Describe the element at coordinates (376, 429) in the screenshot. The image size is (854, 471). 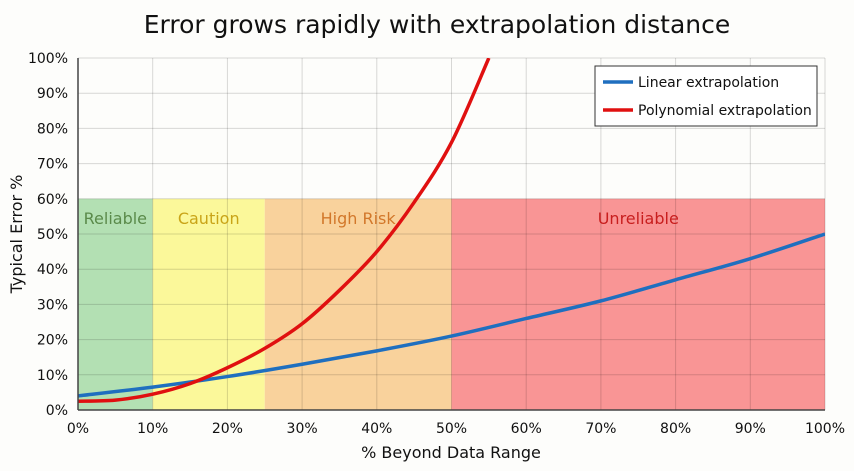
I see `x-tick-label: 40%` at that location.